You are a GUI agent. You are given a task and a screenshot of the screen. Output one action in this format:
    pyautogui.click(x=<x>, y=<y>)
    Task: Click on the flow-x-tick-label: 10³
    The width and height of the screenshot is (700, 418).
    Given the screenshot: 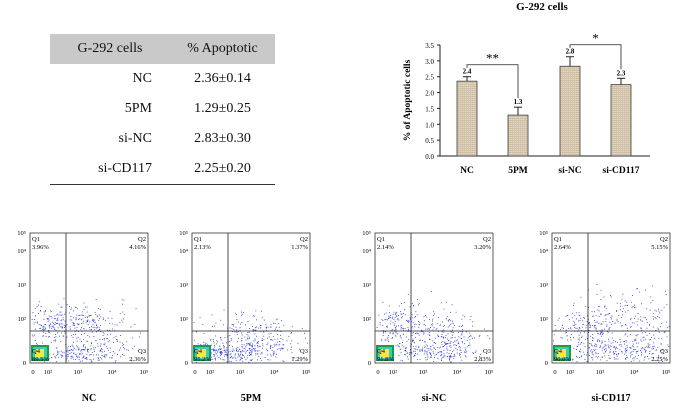 What is the action you would take?
    pyautogui.click(x=240, y=372)
    